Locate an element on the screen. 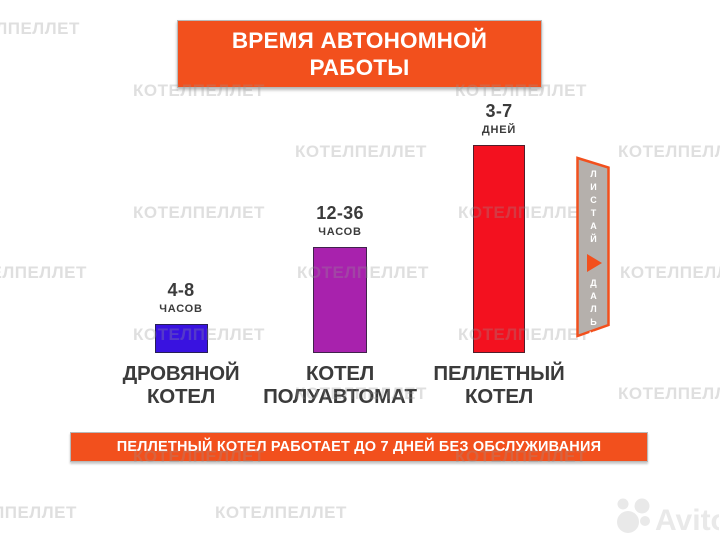 This screenshot has width=720, height=540. category-label-pellet-boiler: ПЕЛЛЕТНЫЙ КОТЕЛ is located at coordinates (499, 385).